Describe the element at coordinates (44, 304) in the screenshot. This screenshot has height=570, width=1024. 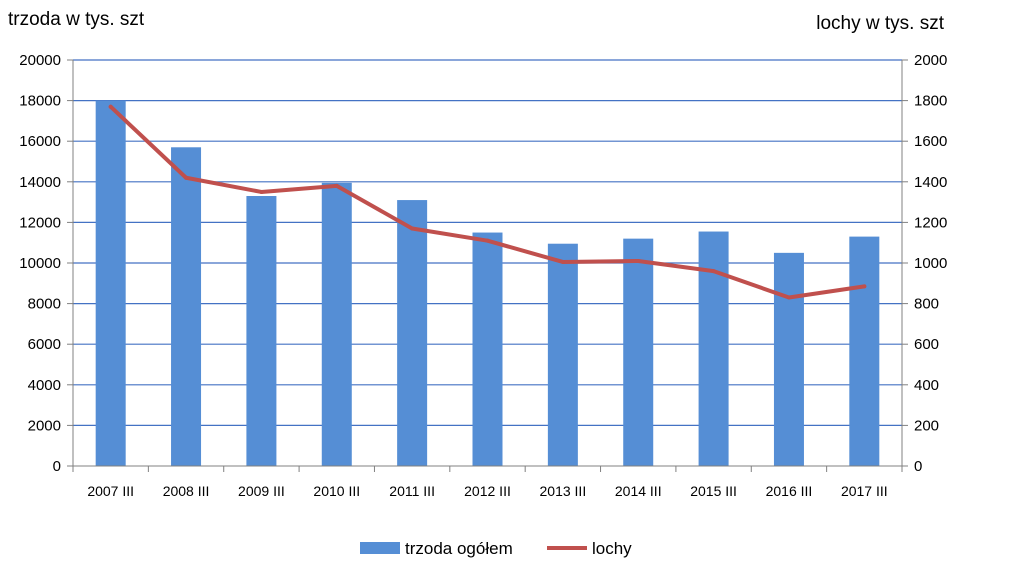
I see `left-tick-label: 8000` at that location.